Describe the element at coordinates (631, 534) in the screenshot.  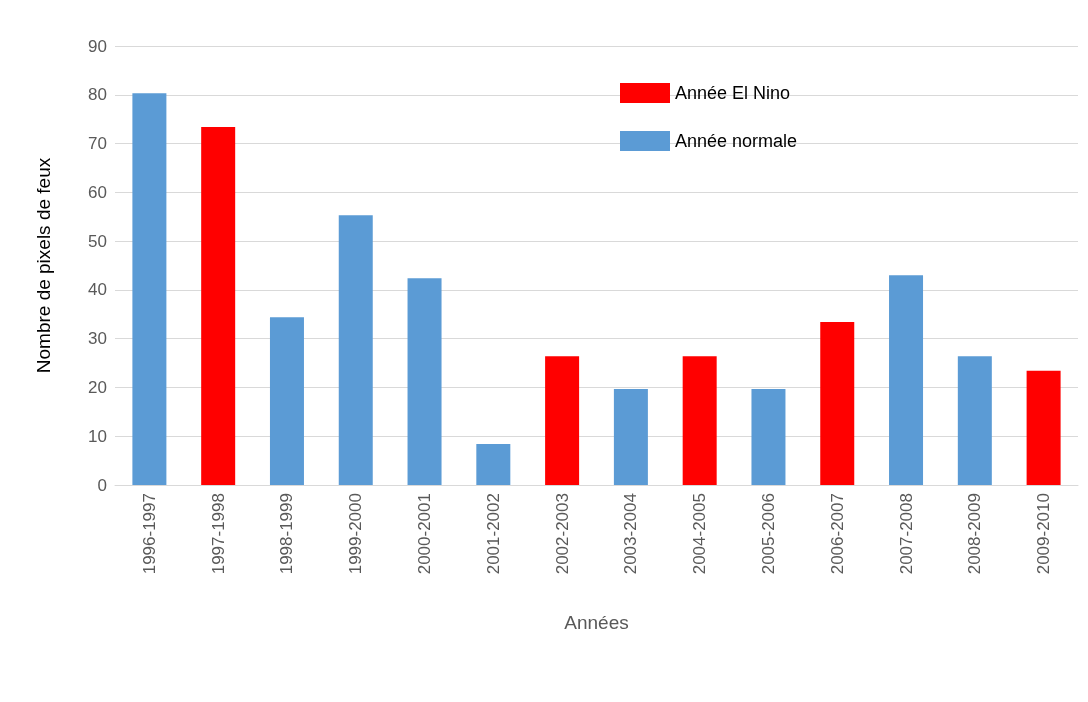
I see `x-tick-label: 2003-2004` at that location.